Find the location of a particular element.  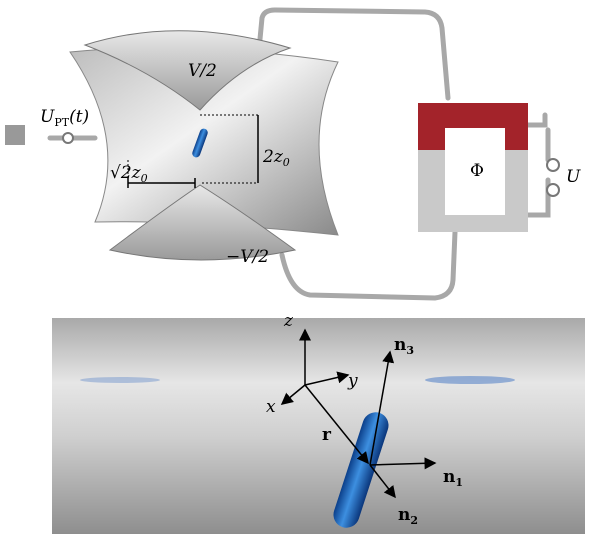

top-electrode is located at coordinates (187, 70).